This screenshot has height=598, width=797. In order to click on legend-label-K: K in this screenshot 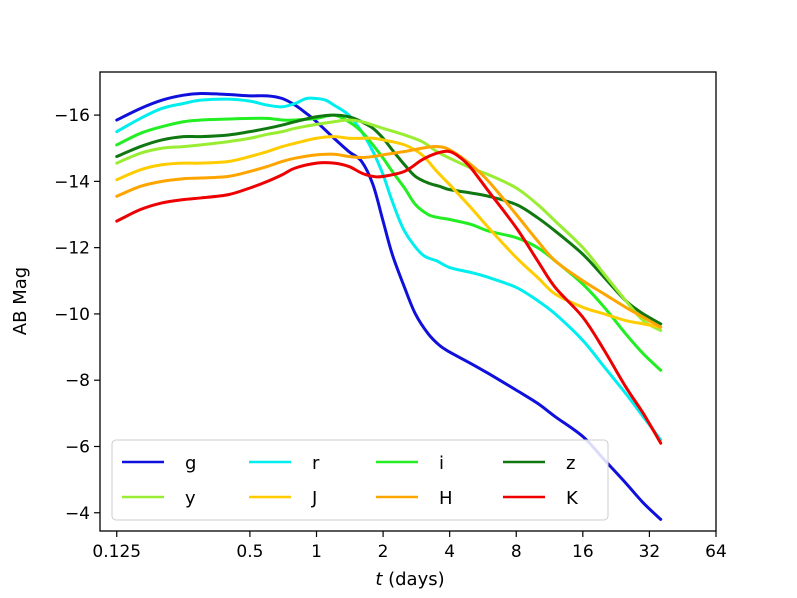, I will do `click(572, 498)`.